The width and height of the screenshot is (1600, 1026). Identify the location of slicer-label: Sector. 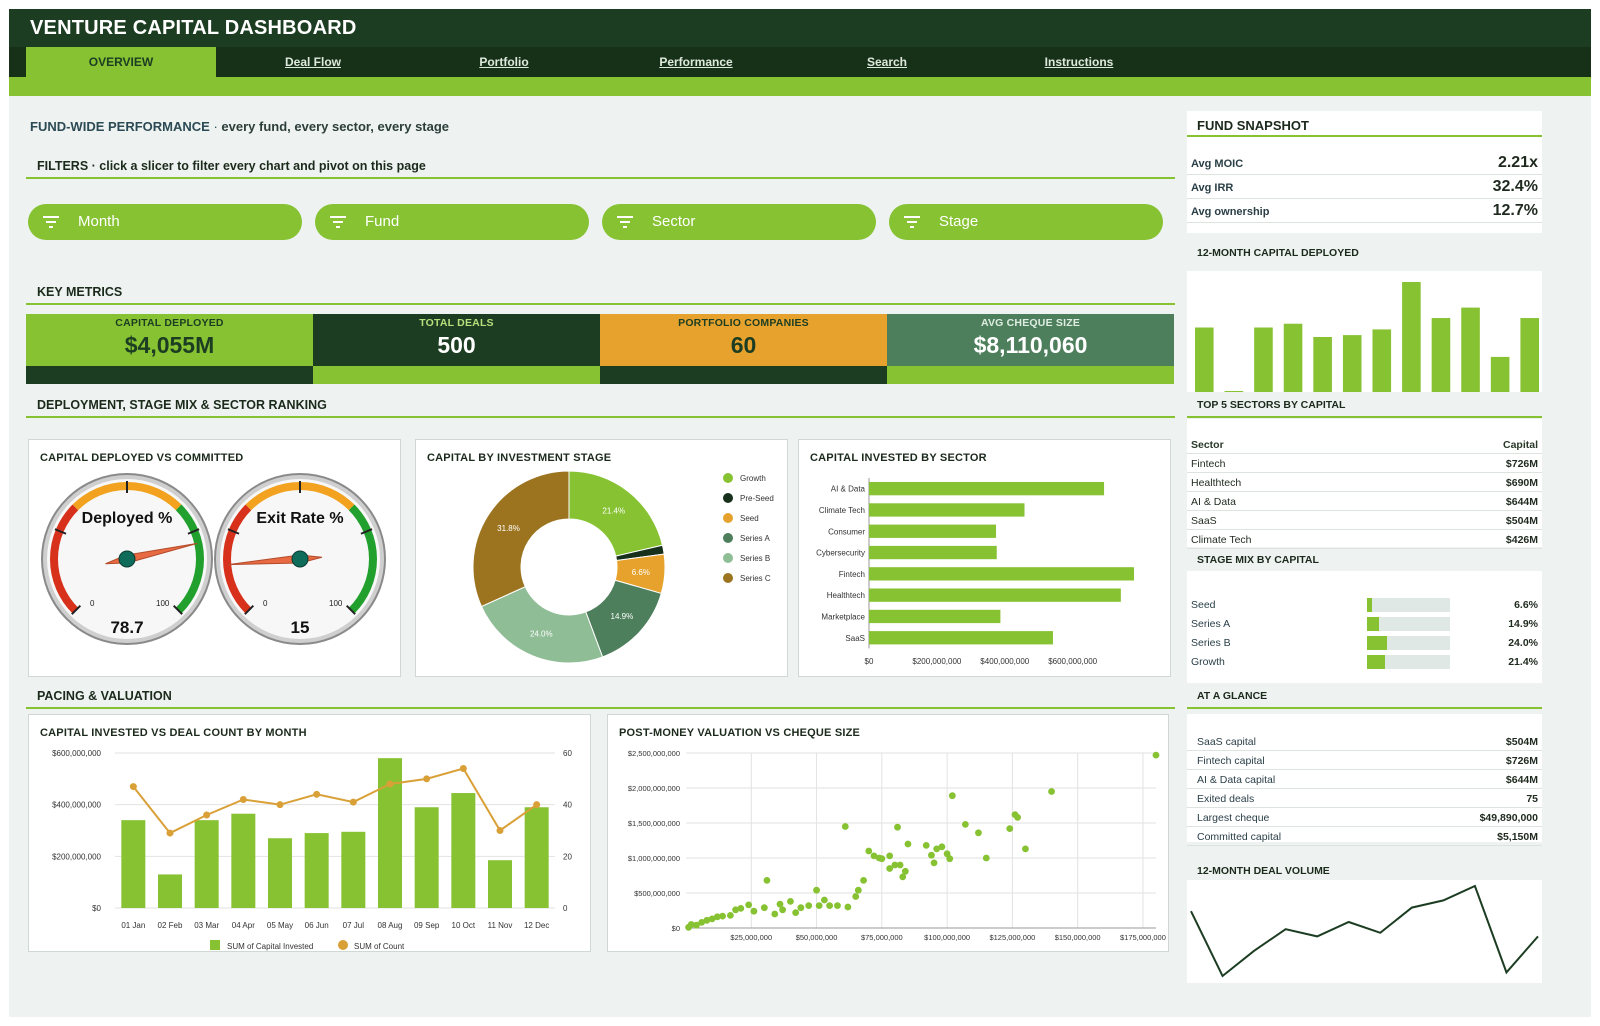
(674, 221).